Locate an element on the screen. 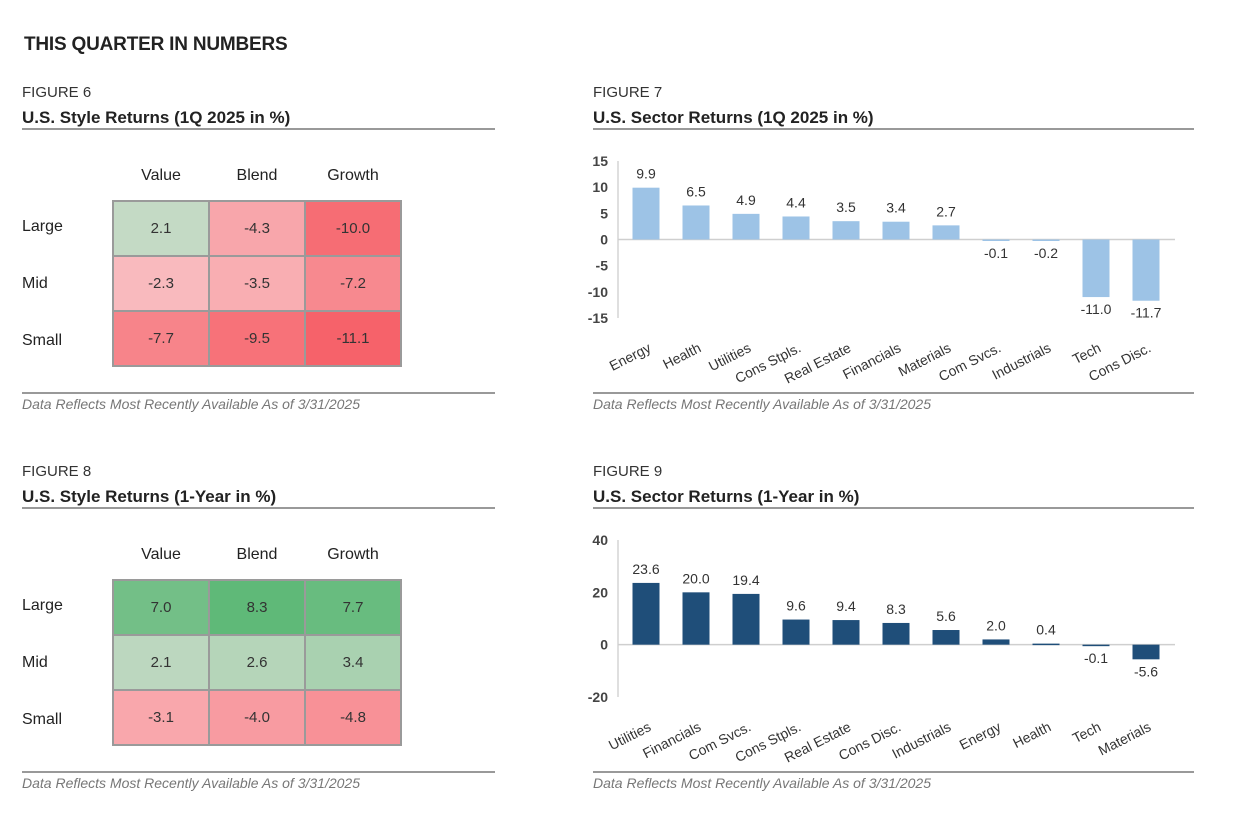 The width and height of the screenshot is (1251, 820). fig9-data-label: 8.3 is located at coordinates (896, 609).